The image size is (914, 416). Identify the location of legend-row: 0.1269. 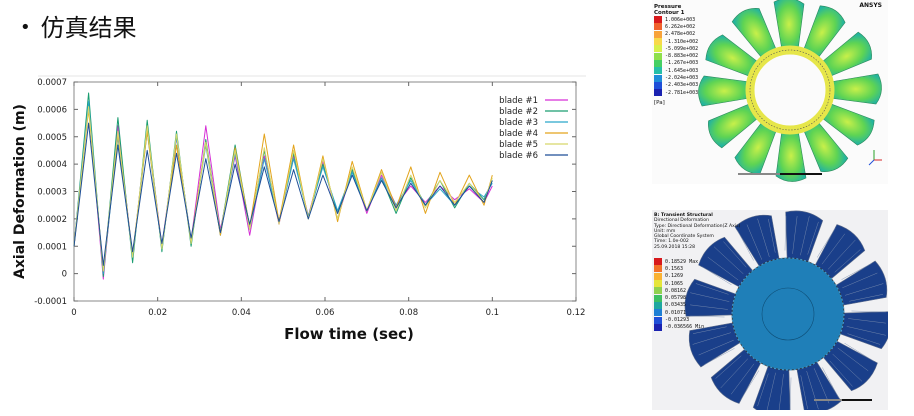
(679, 276).